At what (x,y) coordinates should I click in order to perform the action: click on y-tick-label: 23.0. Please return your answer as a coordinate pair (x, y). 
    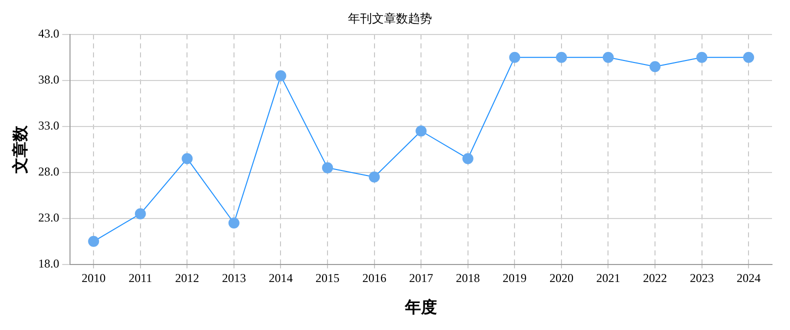
    Looking at the image, I should click on (49, 217).